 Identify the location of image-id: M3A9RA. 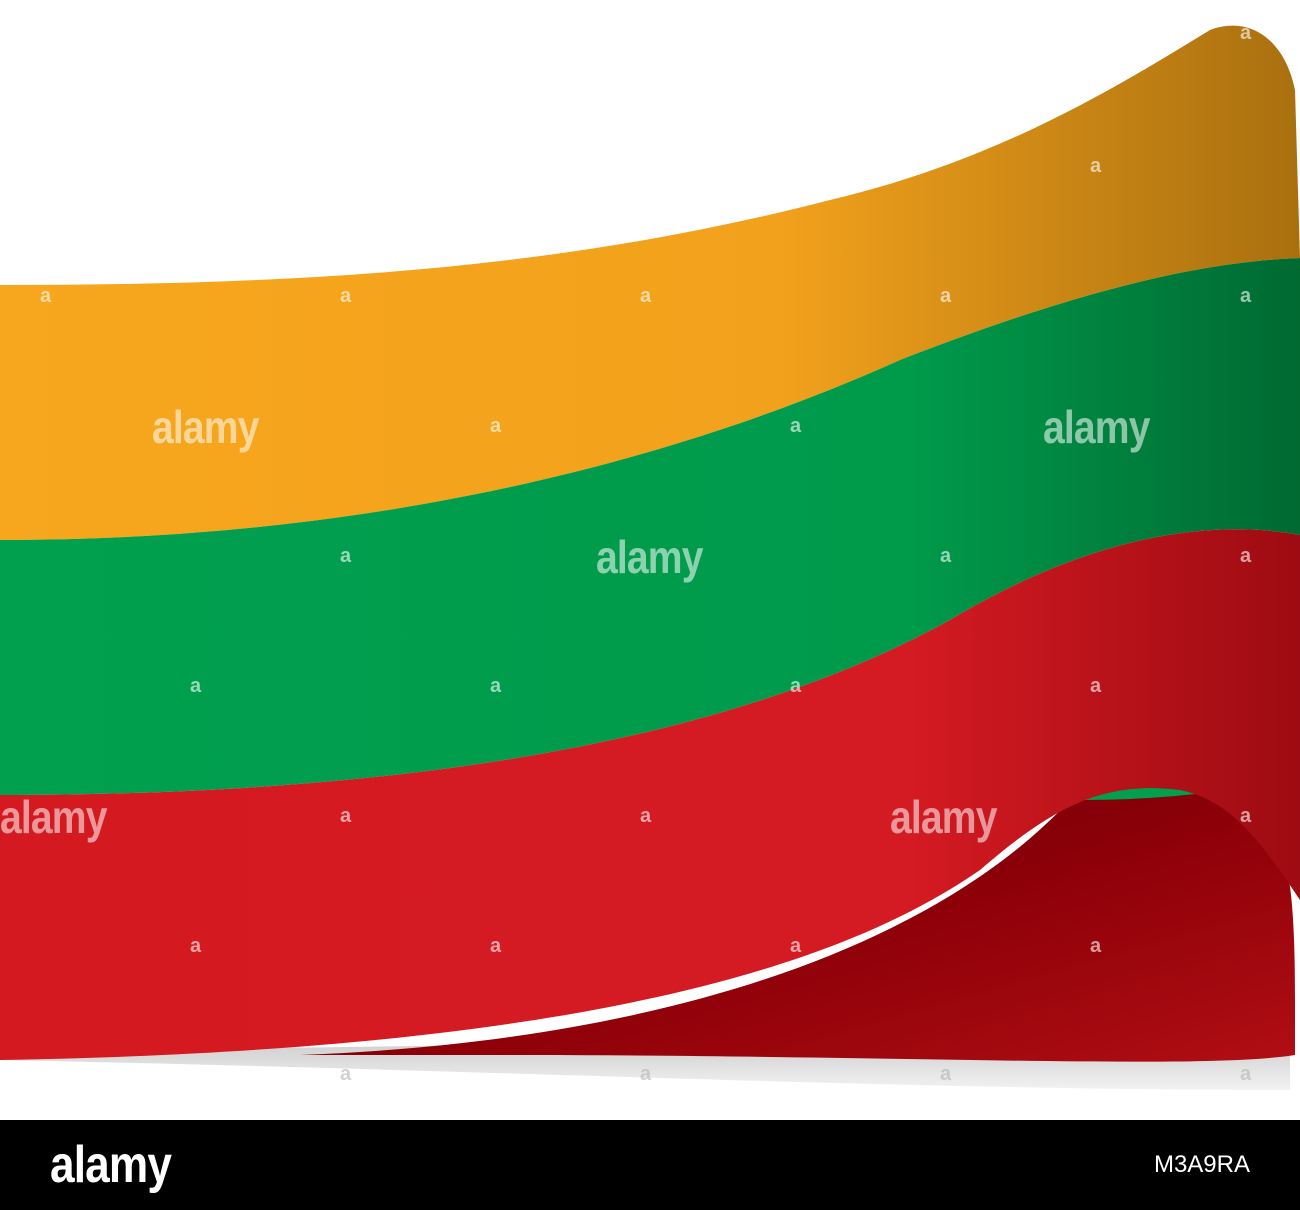
(1201, 1164).